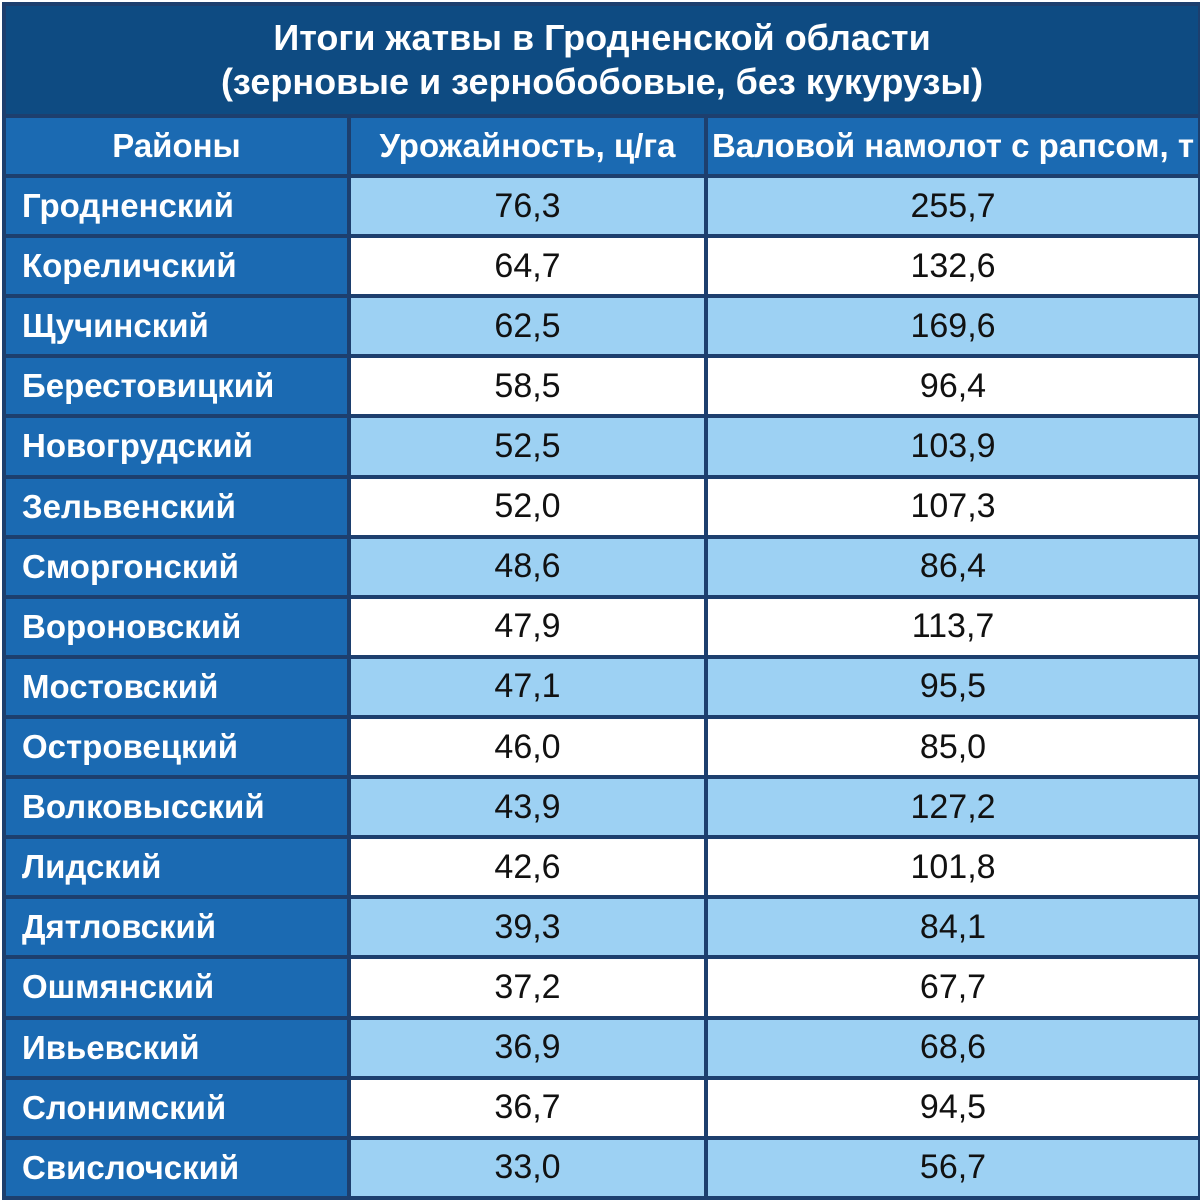  What do you see at coordinates (951, 506) in the screenshot?
I see `harvest-value-cell: 107,3` at bounding box center [951, 506].